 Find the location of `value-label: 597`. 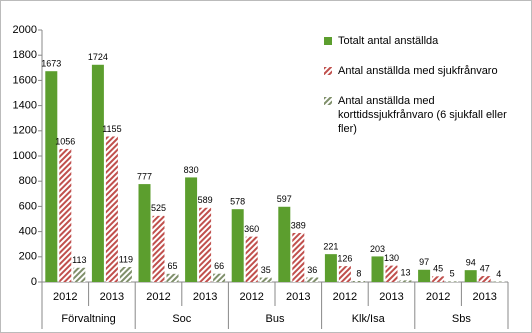

value-label: 597 is located at coordinates (284, 199).